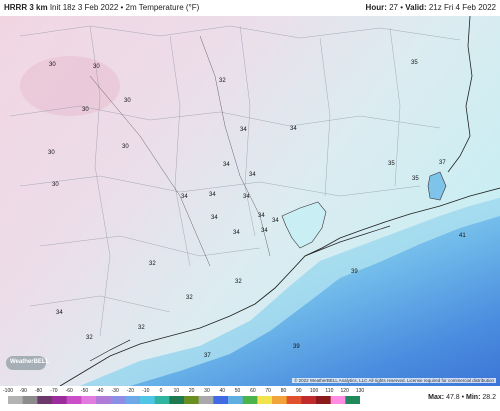  Describe the element at coordinates (344, 391) in the screenshot. I see `colorbar-tick-label: 120` at that location.